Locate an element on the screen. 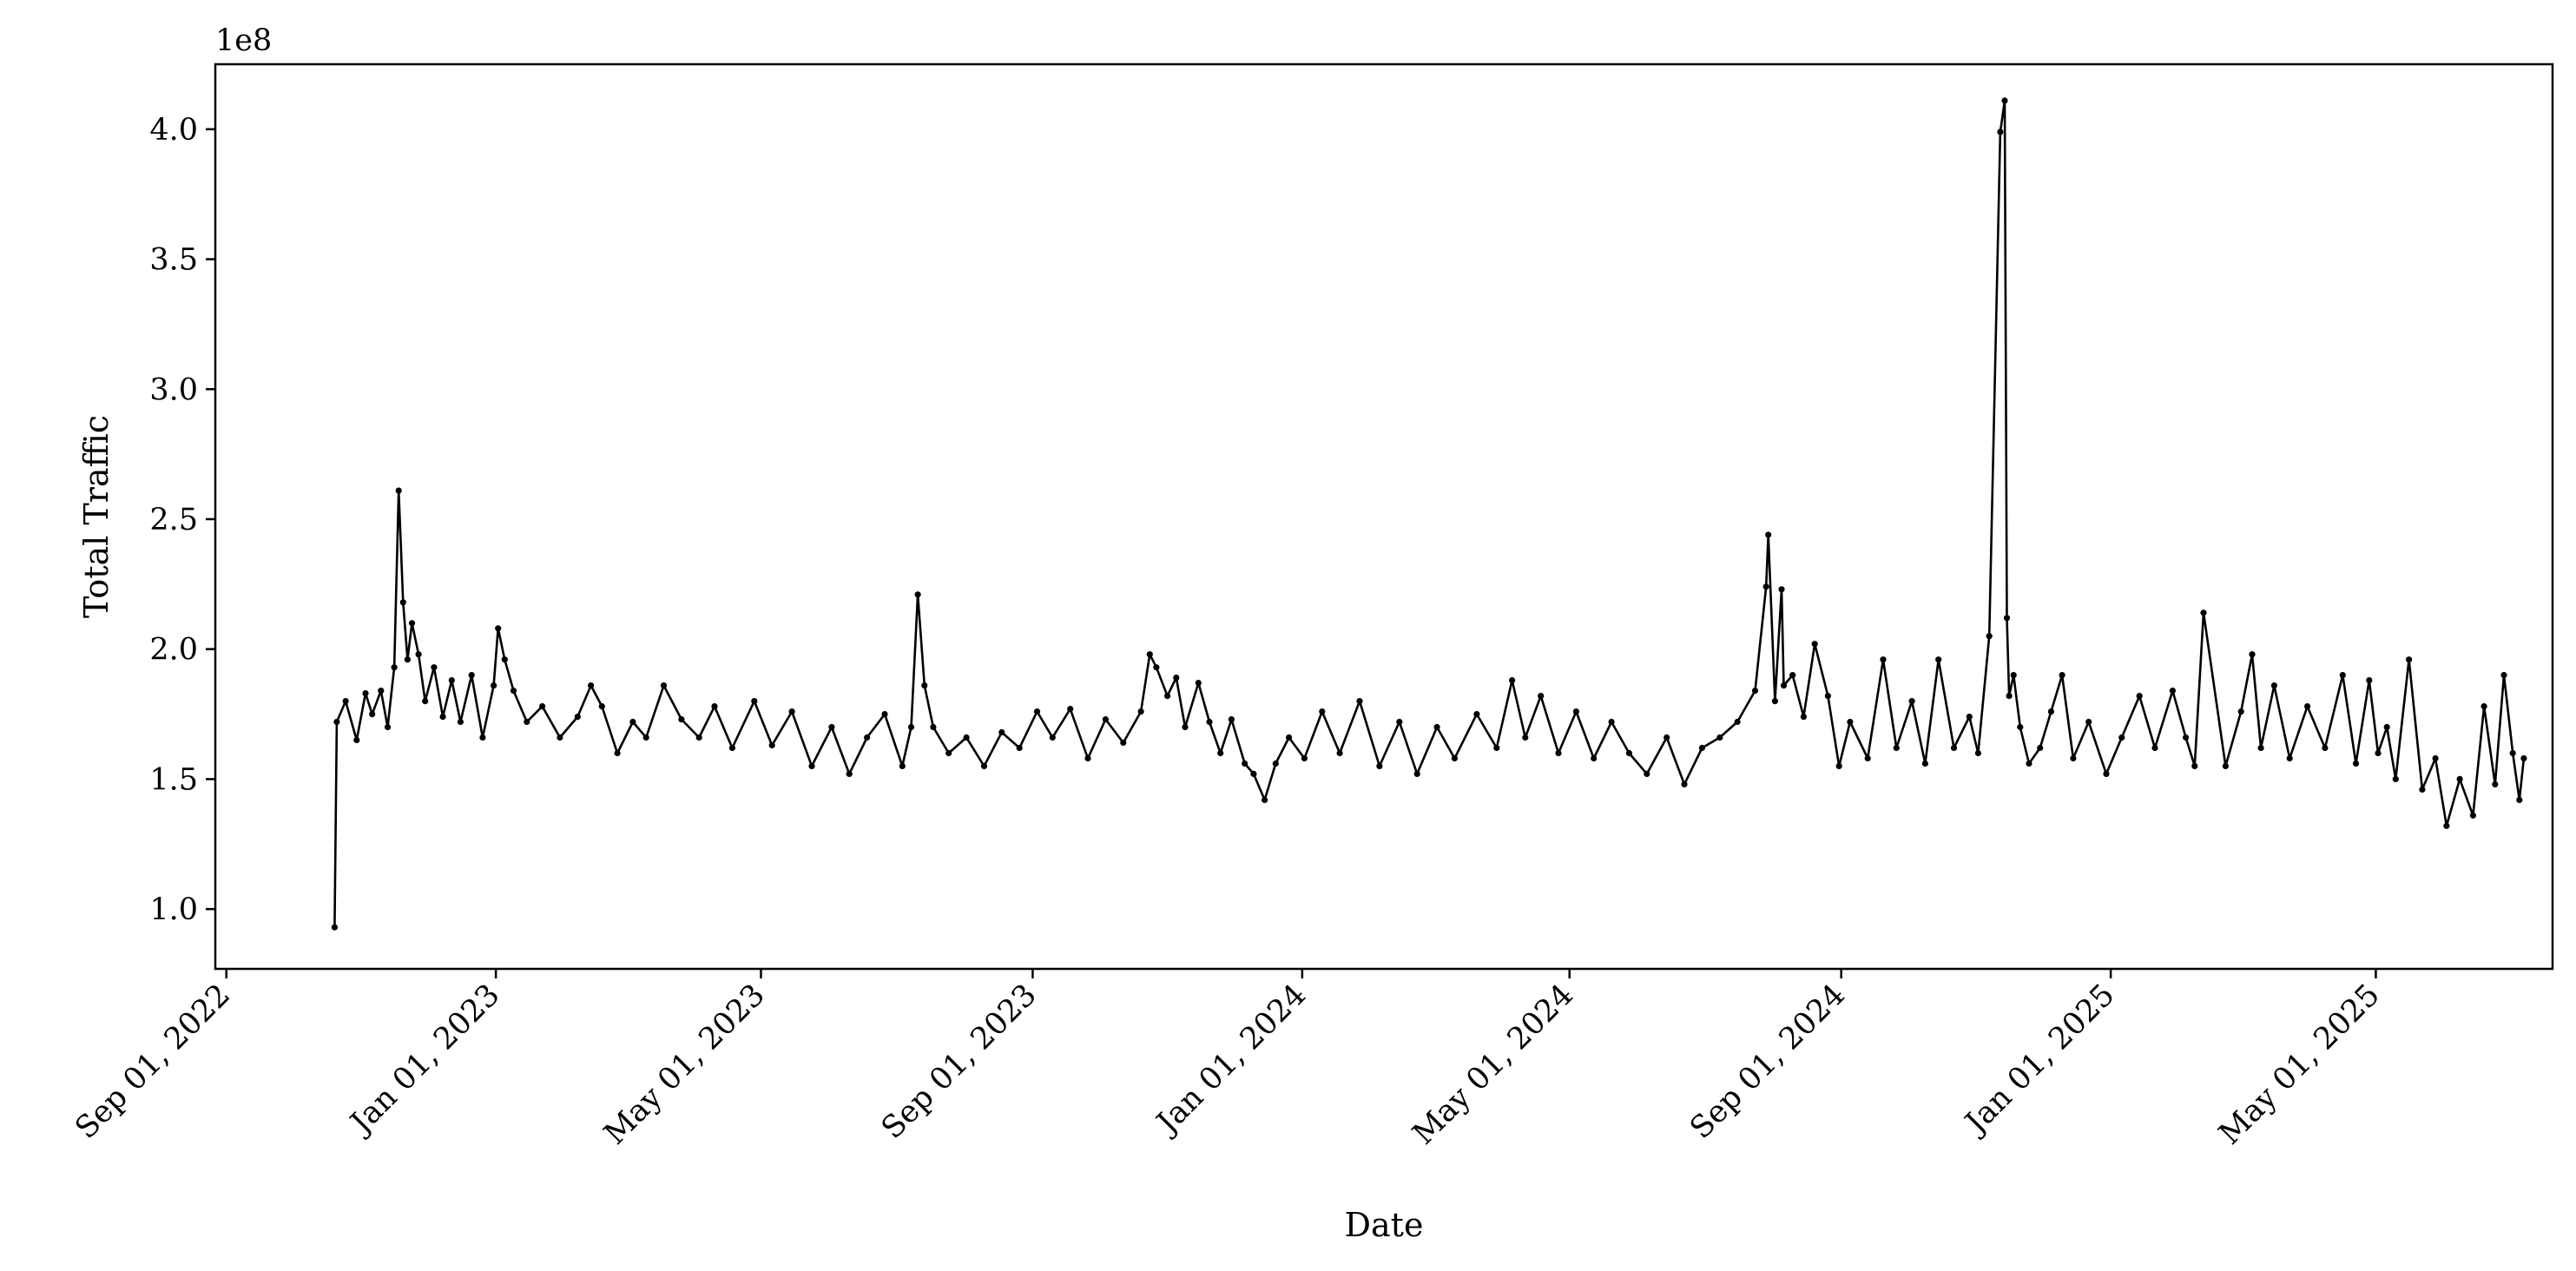 The height and width of the screenshot is (1271, 2576). y-tick-label: 2.5 is located at coordinates (173, 520).